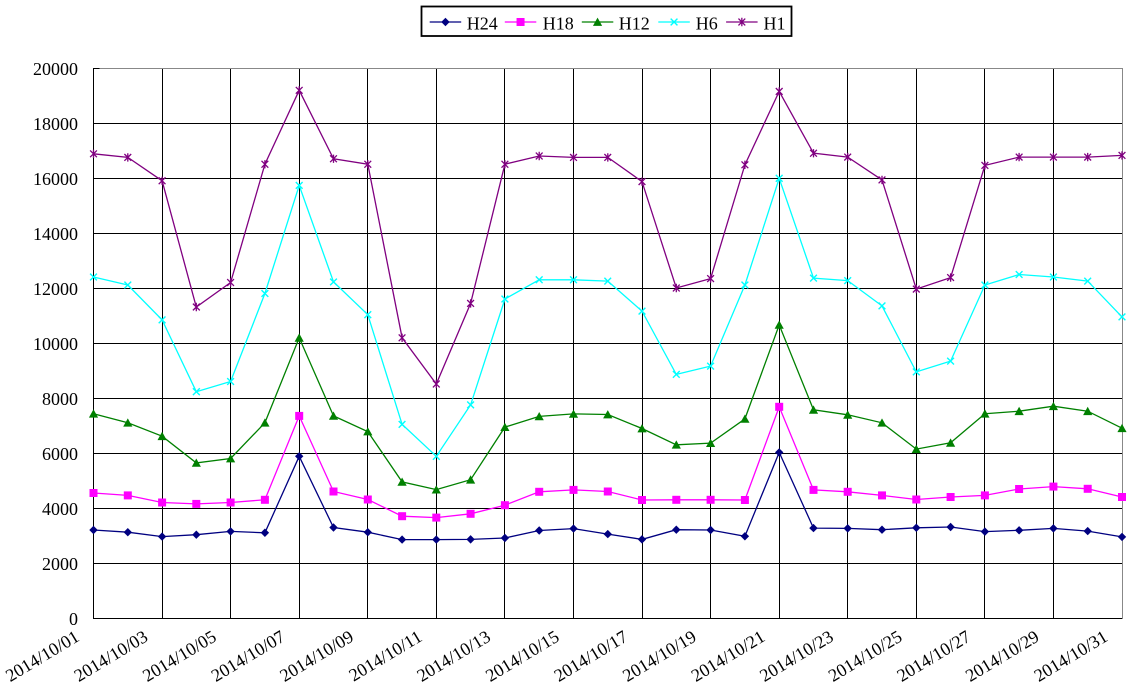 This screenshot has width=1129, height=692. Describe the element at coordinates (55, 69) in the screenshot. I see `svg-text: 20000` at that location.